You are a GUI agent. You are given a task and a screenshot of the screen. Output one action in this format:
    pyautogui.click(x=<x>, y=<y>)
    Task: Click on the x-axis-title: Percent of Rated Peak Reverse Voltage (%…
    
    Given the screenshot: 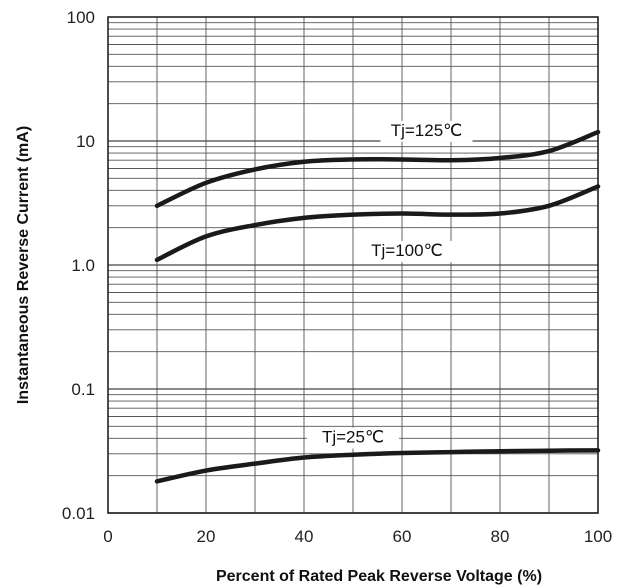 What is the action you would take?
    pyautogui.click(x=379, y=576)
    